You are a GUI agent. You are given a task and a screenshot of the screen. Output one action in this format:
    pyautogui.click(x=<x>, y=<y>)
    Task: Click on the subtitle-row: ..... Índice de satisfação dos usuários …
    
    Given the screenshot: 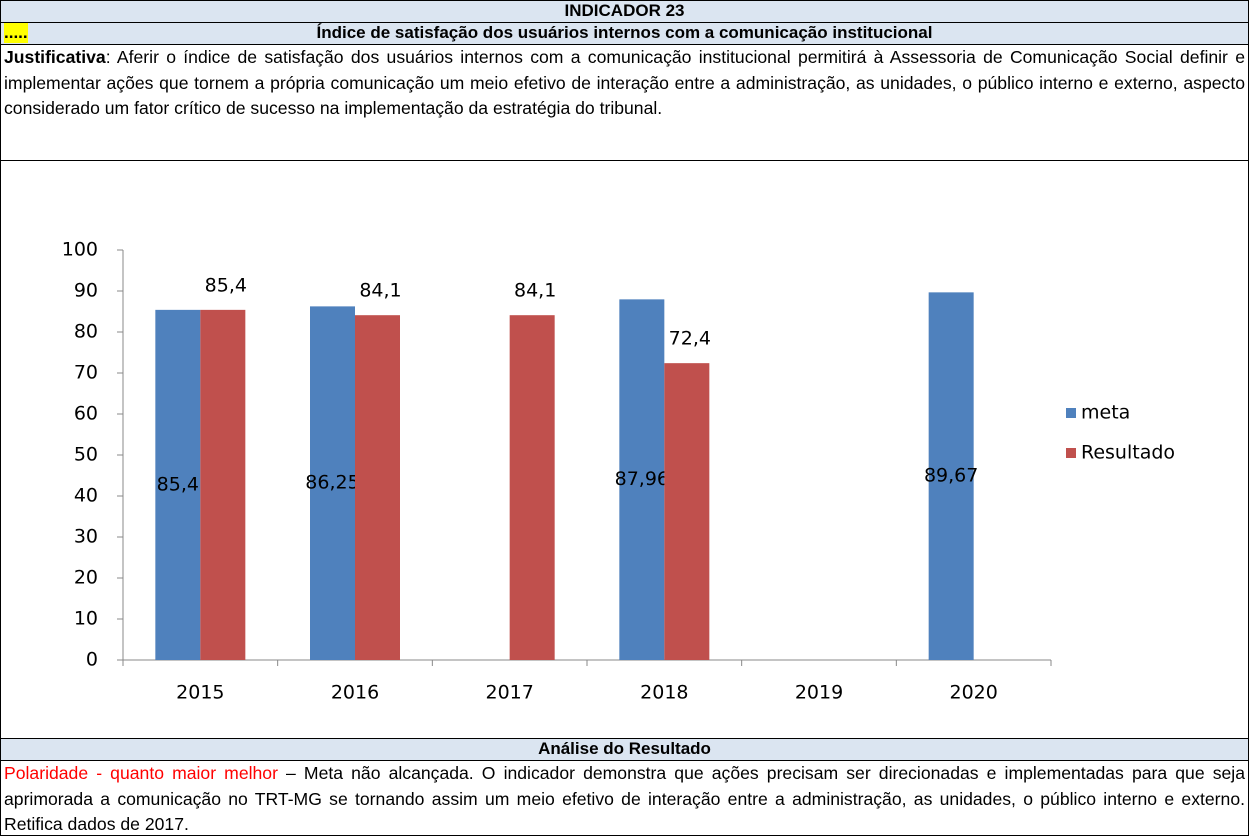 What is the action you would take?
    pyautogui.click(x=624, y=33)
    